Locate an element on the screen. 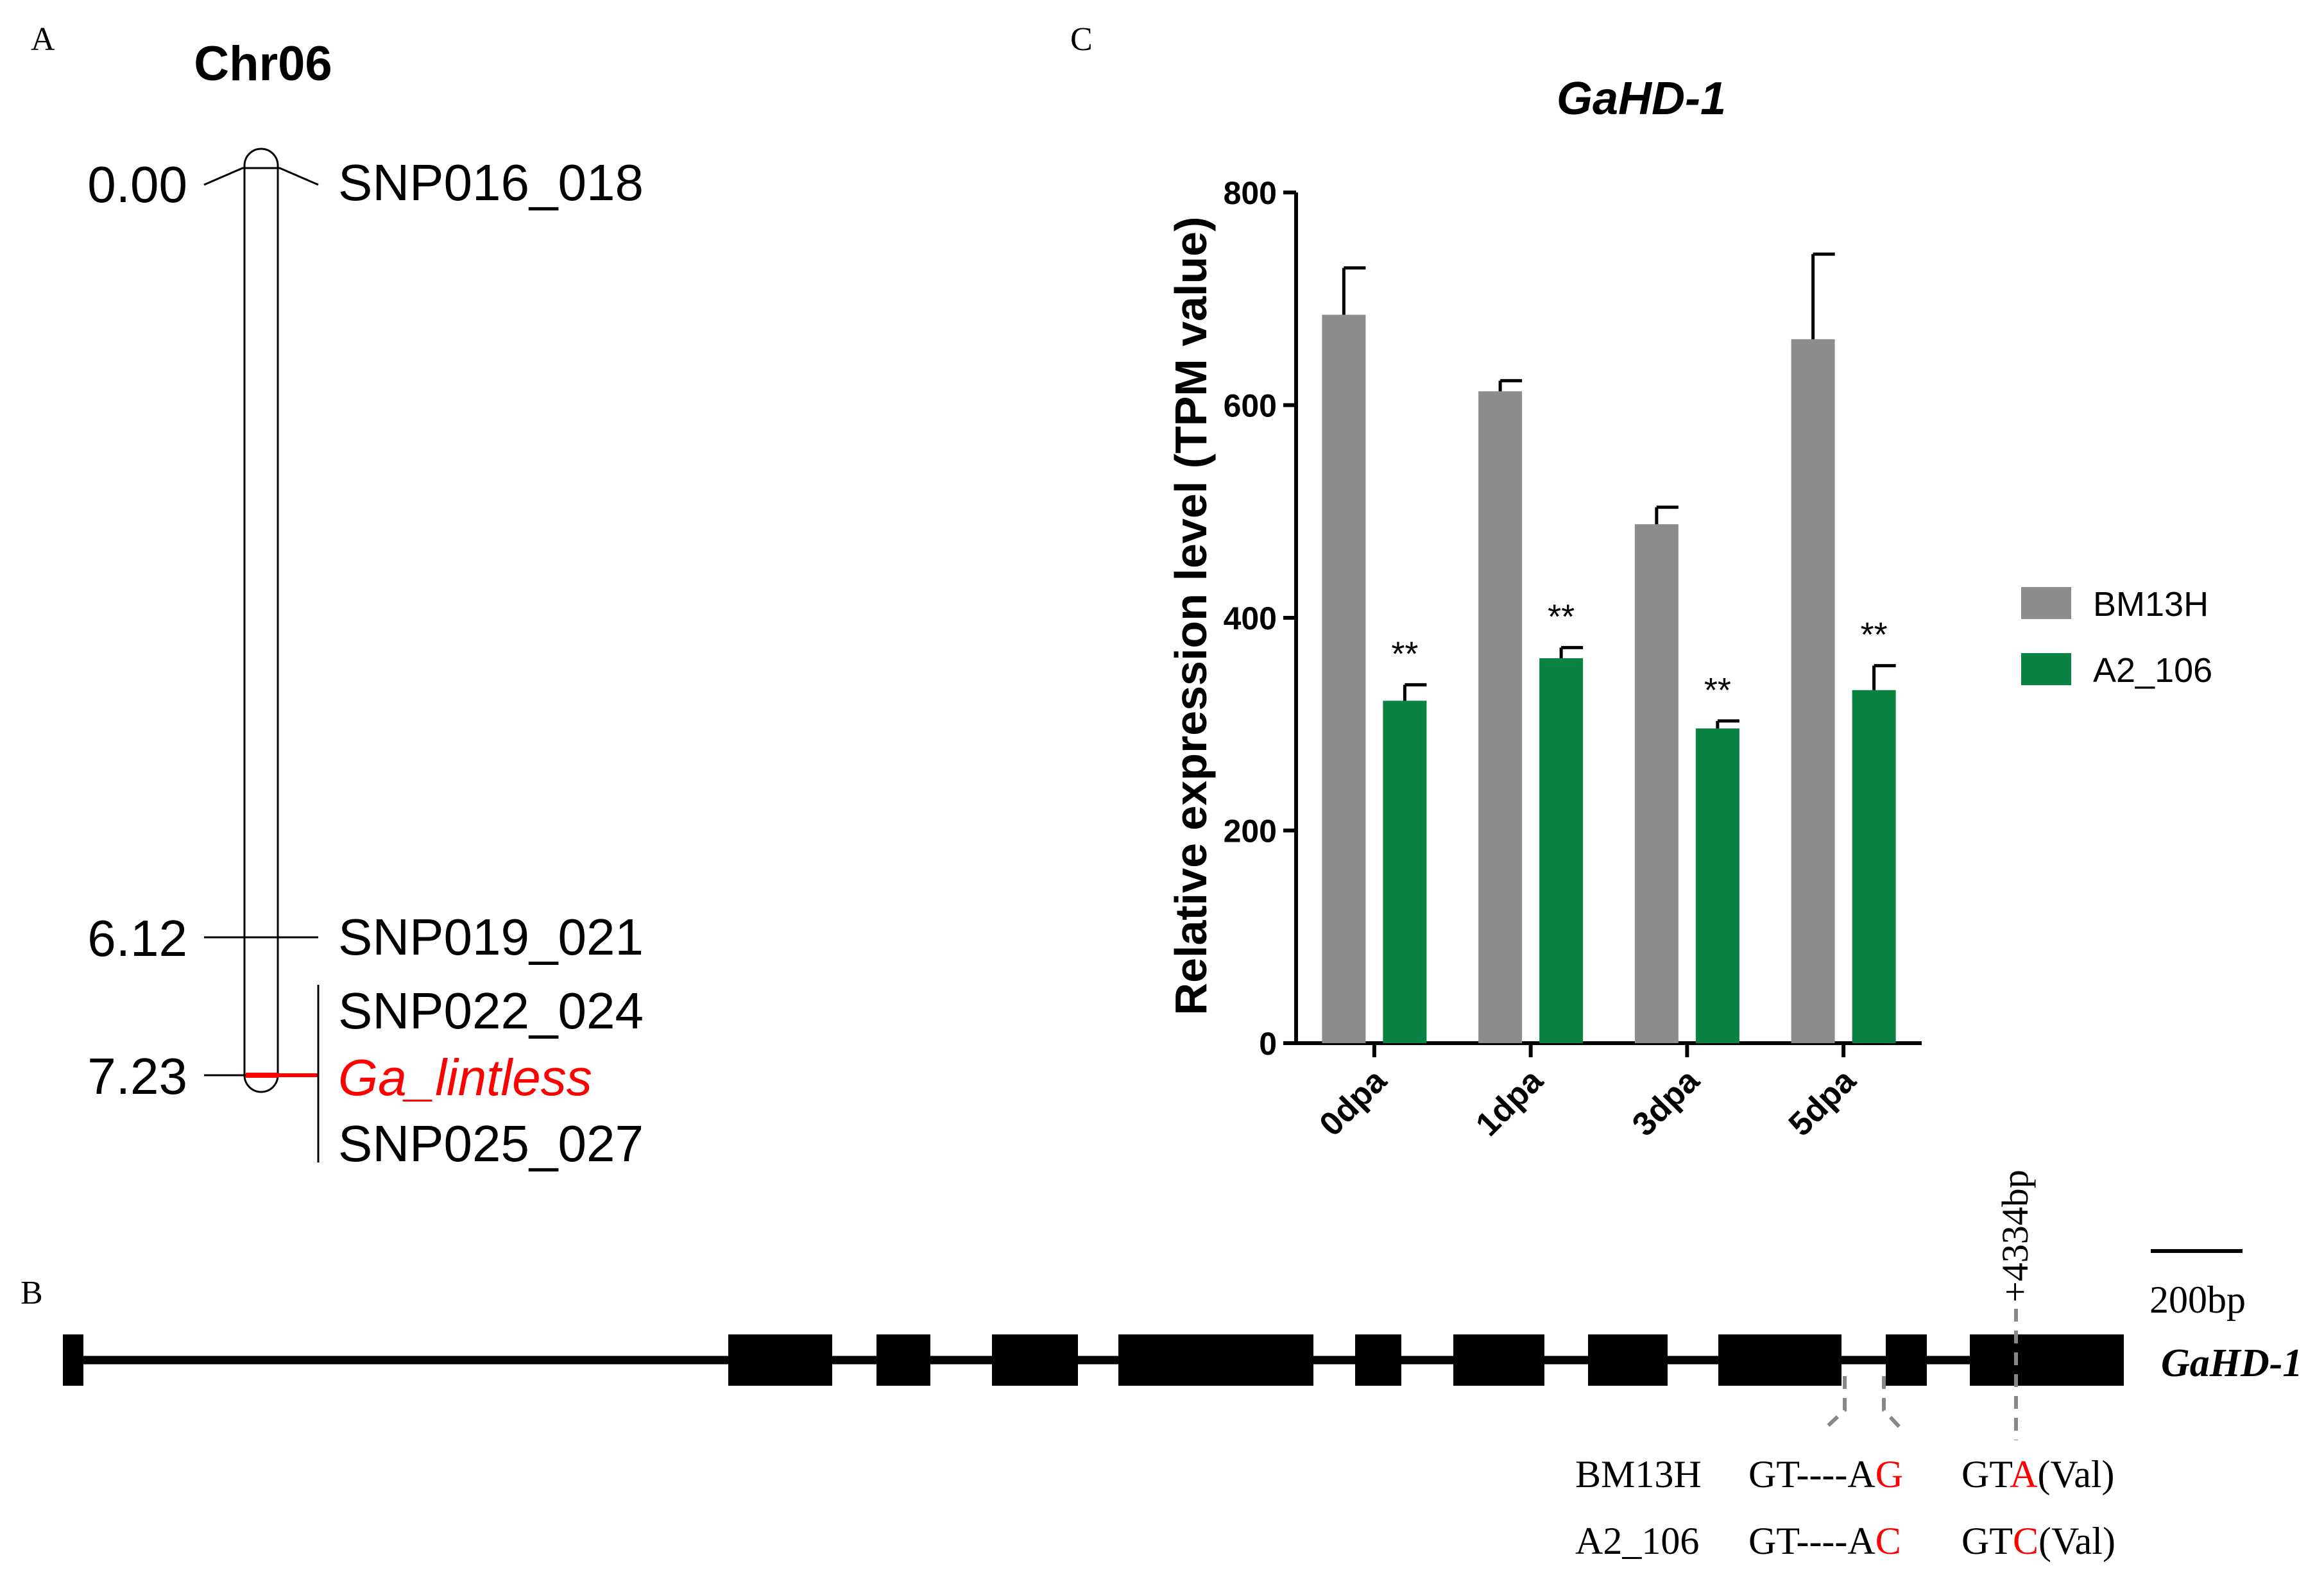  panel-label-b: B is located at coordinates (32, 1293).